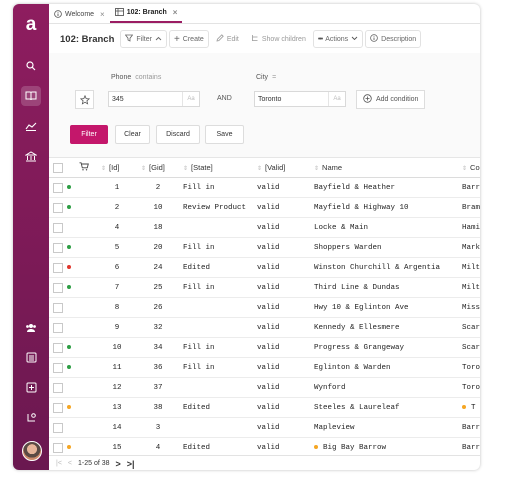 The image size is (509, 480). What do you see at coordinates (158, 287) in the screenshot?
I see `cell-gid: 25` at bounding box center [158, 287].